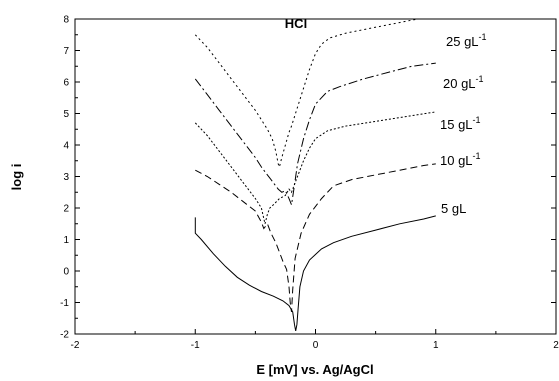 Image resolution: width=559 pixels, height=381 pixels. Describe the element at coordinates (66, 209) in the screenshot. I see `y-tick-label: 2` at that location.